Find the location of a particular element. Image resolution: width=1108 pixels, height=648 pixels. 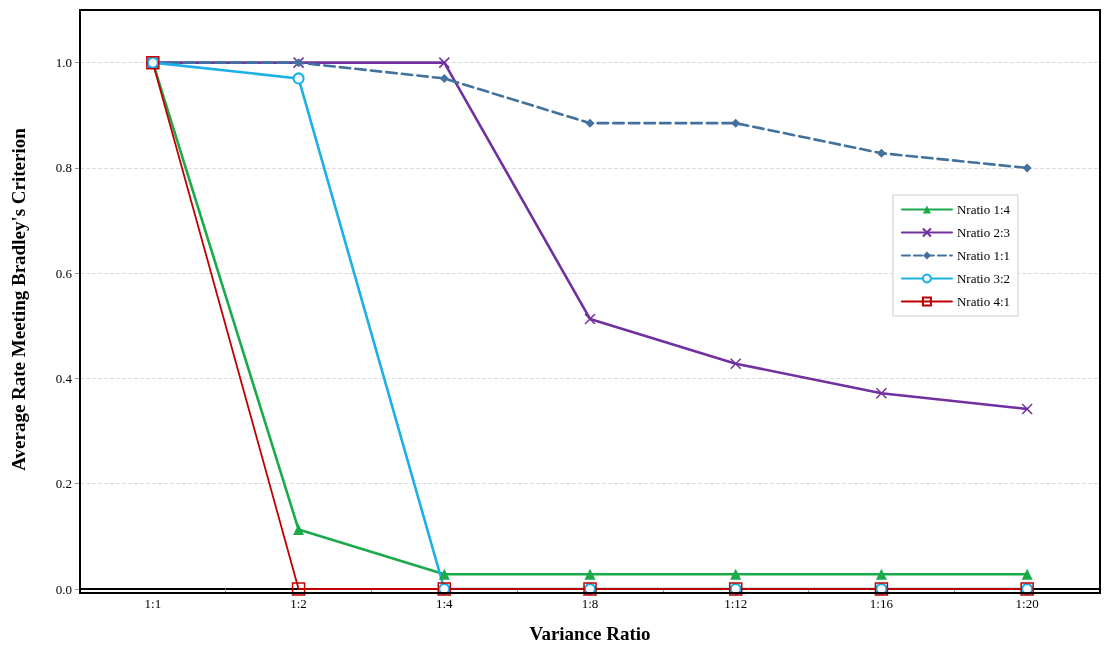

y-tick-label: 0.6 is located at coordinates (64, 273).